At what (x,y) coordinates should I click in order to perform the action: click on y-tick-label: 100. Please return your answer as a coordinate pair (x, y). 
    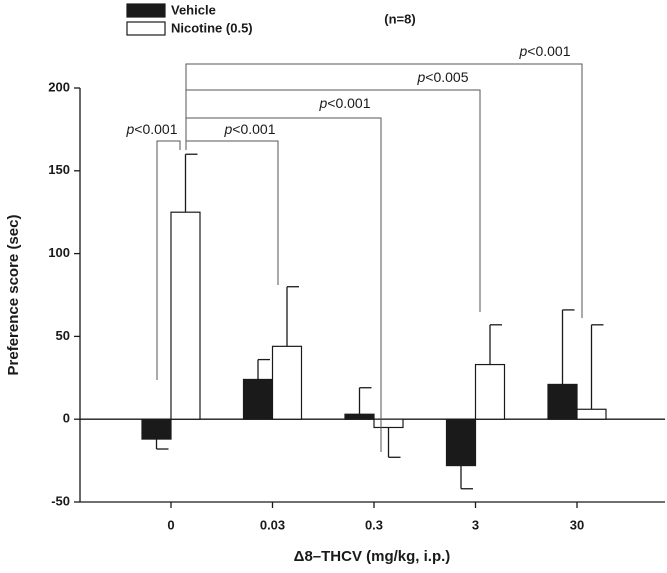
    Looking at the image, I should click on (59, 252).